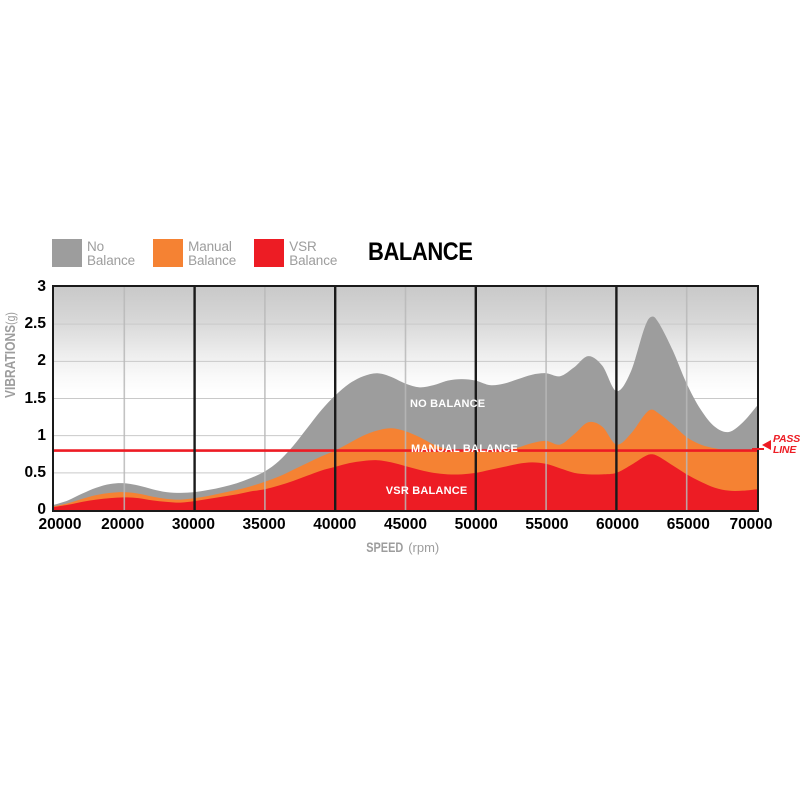 This screenshot has height=800, width=800. I want to click on x-axis-tick-label: 65000, so click(688, 524).